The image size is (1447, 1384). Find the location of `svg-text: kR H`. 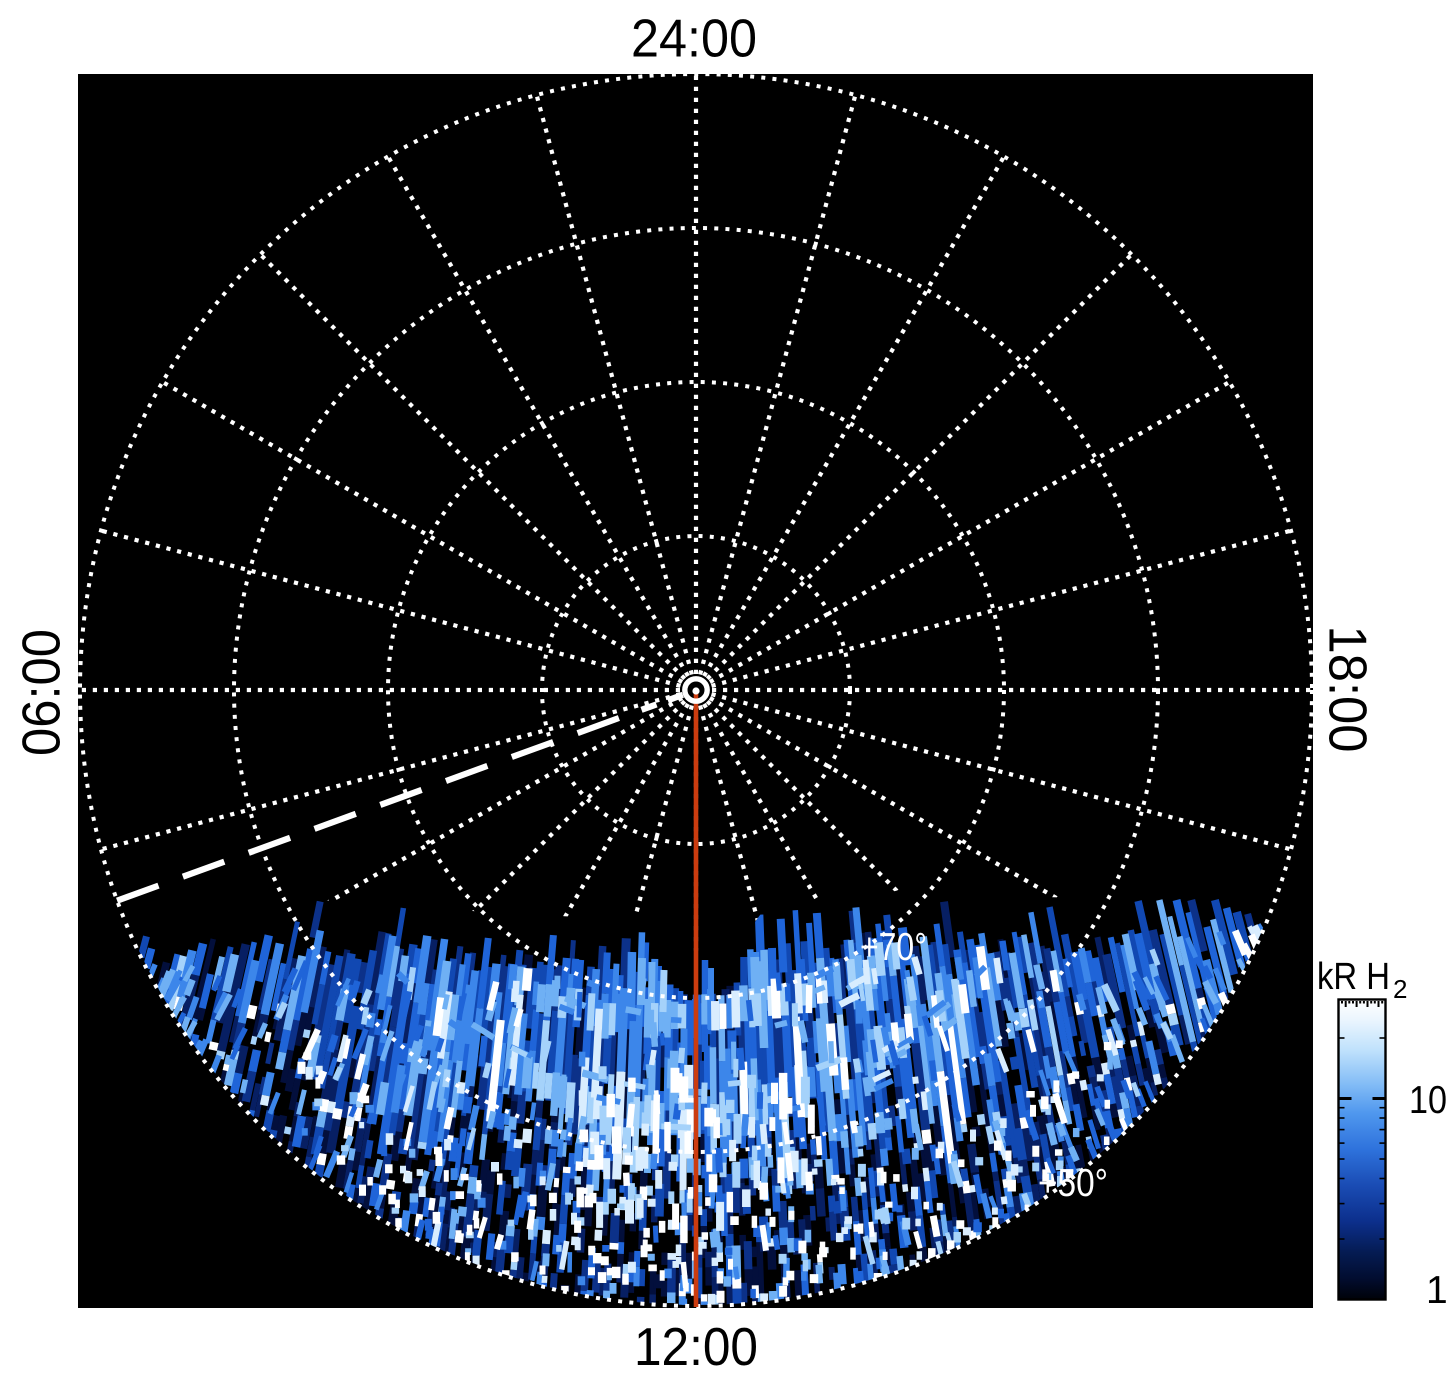

svg-text: kR H is located at coordinates (1353, 977).